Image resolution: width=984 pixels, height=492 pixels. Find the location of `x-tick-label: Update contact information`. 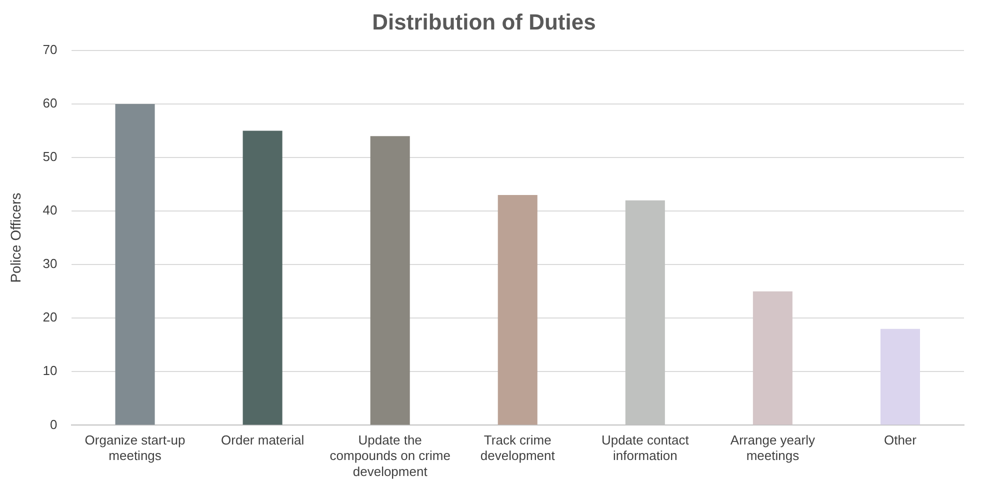

x-tick-label: Update contact information is located at coordinates (645, 448).